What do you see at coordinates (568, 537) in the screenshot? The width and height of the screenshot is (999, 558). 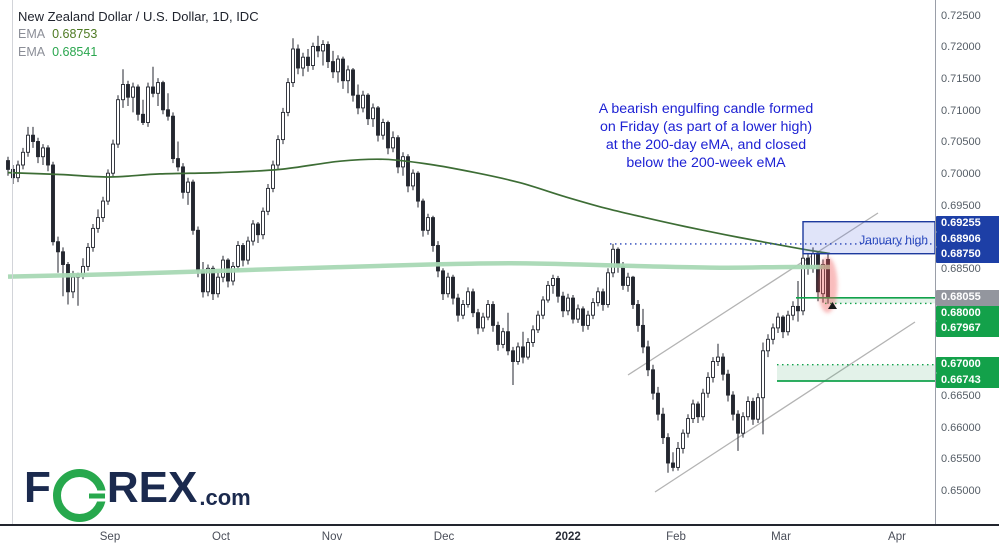 I see `time-axis-label-2022: 2022` at bounding box center [568, 537].